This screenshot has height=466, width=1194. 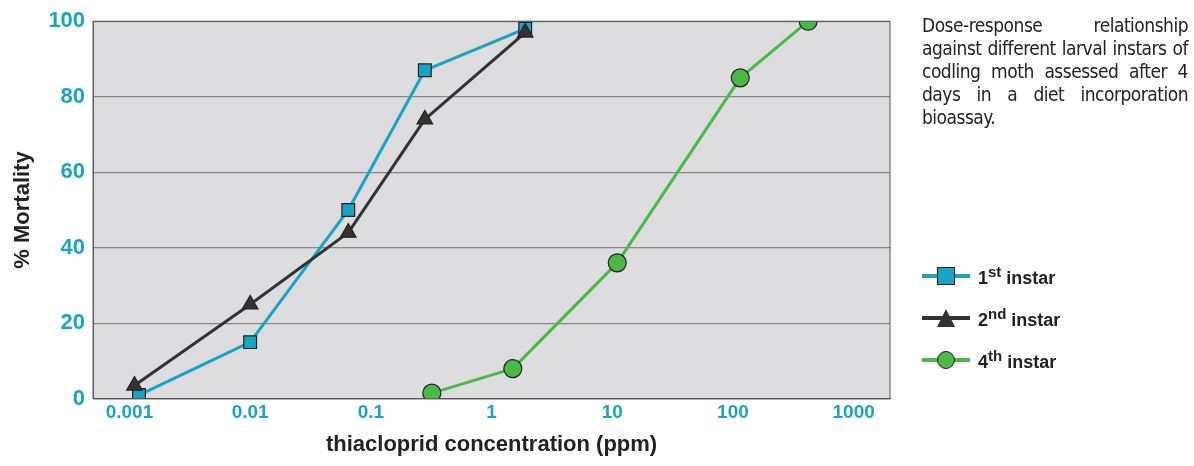 I want to click on text: Dose-response relationship against different larval instars of codling moth assessed after 4 days in a diet incorporation bioassay., so click(x=1055, y=71).